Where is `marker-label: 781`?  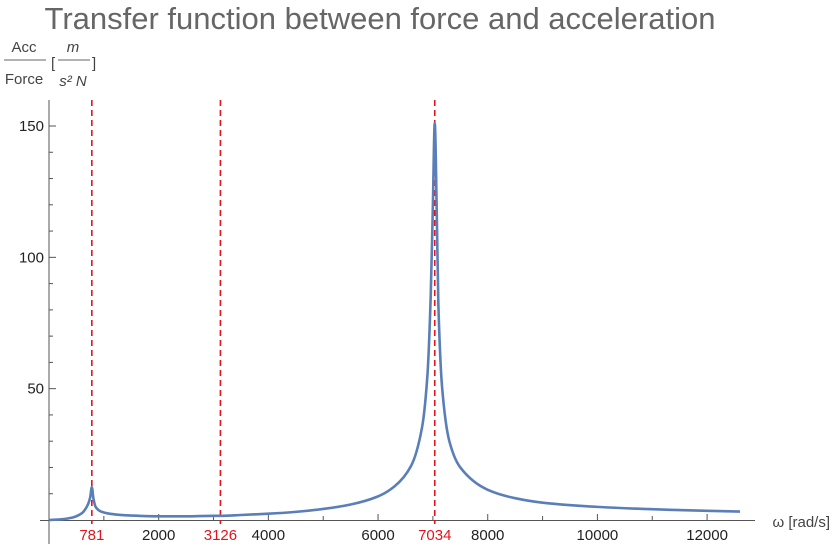 marker-label: 781 is located at coordinates (91, 535).